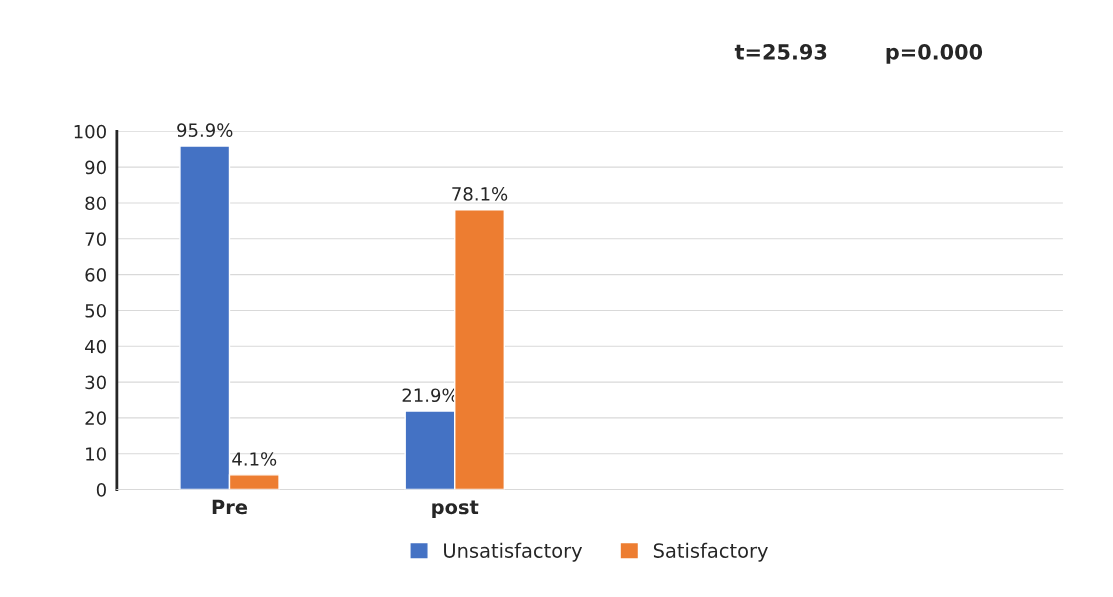  Describe the element at coordinates (95, 346) in the screenshot. I see `y-tick-label: 40` at that location.